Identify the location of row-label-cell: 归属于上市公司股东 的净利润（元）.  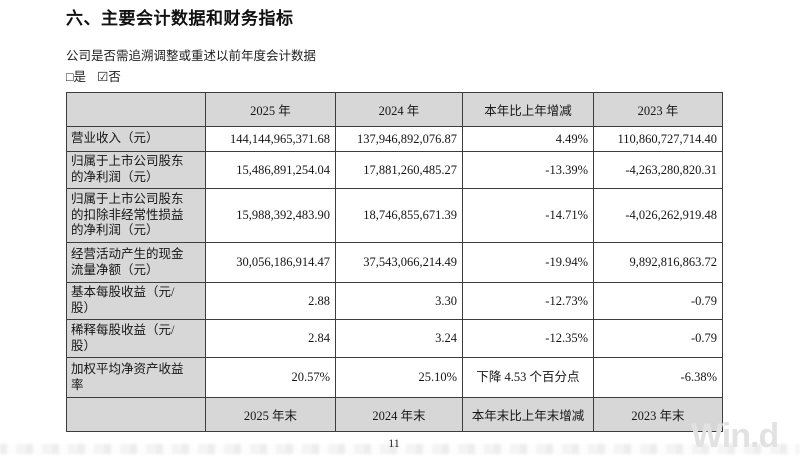
(136, 170).